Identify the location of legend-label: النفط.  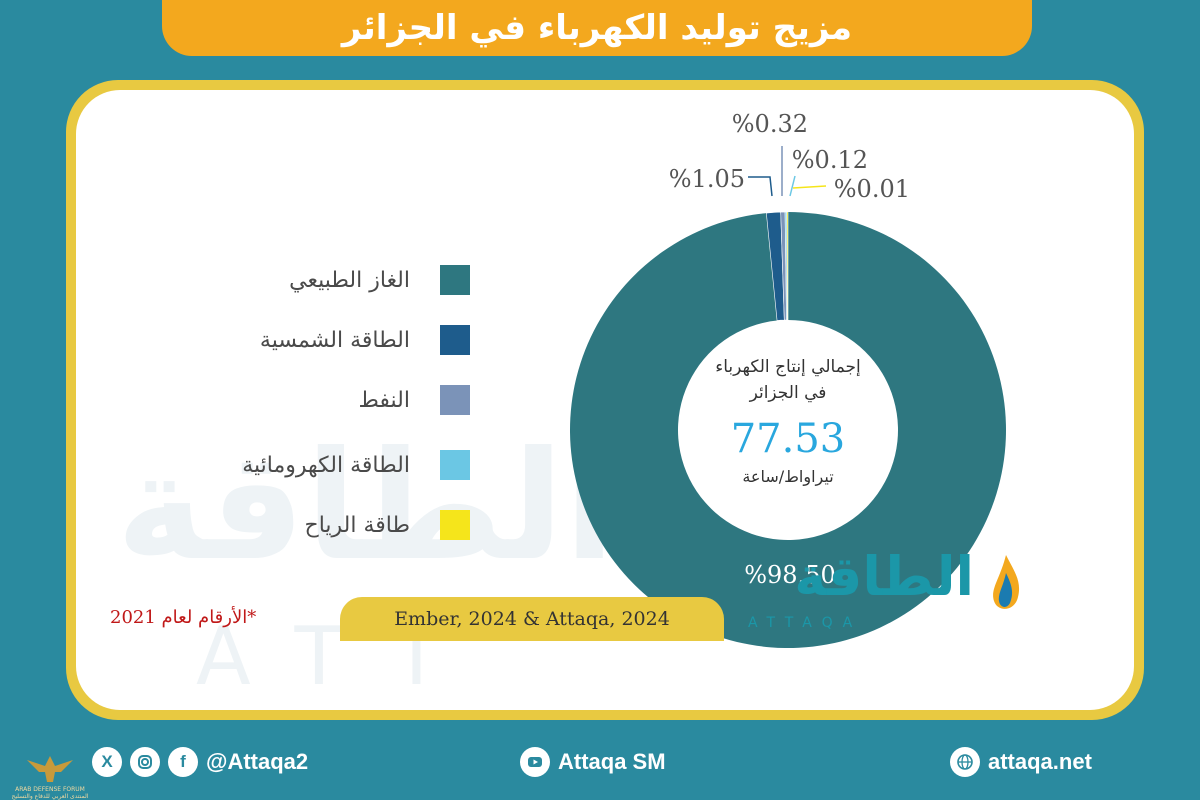
(384, 400).